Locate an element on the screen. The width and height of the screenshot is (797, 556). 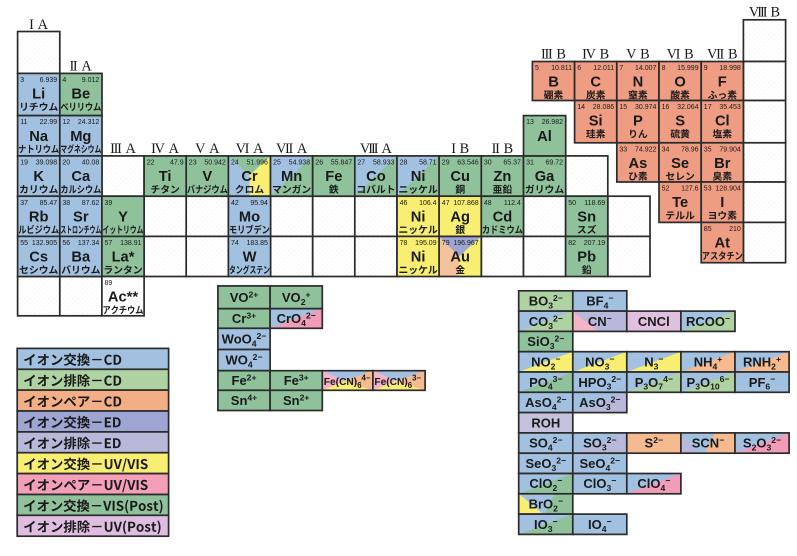
svg-text: 47.9 is located at coordinates (177, 163).